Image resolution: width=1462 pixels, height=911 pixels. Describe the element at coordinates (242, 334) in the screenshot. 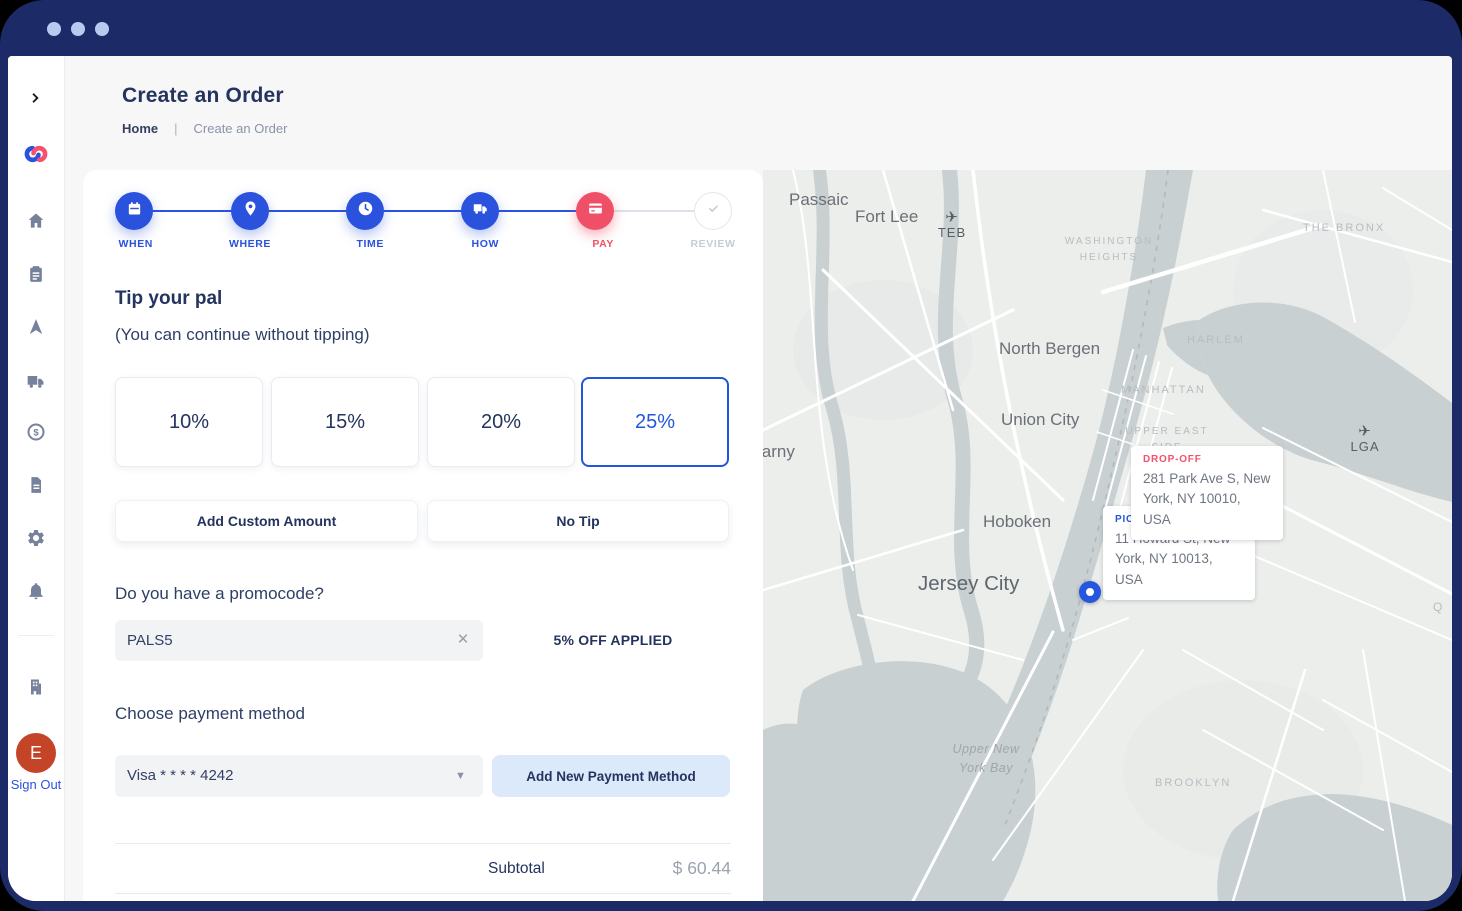

I see `tip-note: (You can continue without tipping)` at that location.